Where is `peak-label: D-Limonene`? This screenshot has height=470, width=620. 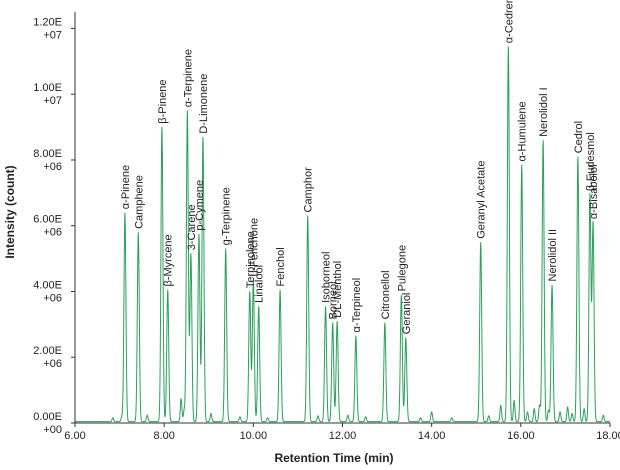 peak-label: D-Limonene is located at coordinates (204, 104).